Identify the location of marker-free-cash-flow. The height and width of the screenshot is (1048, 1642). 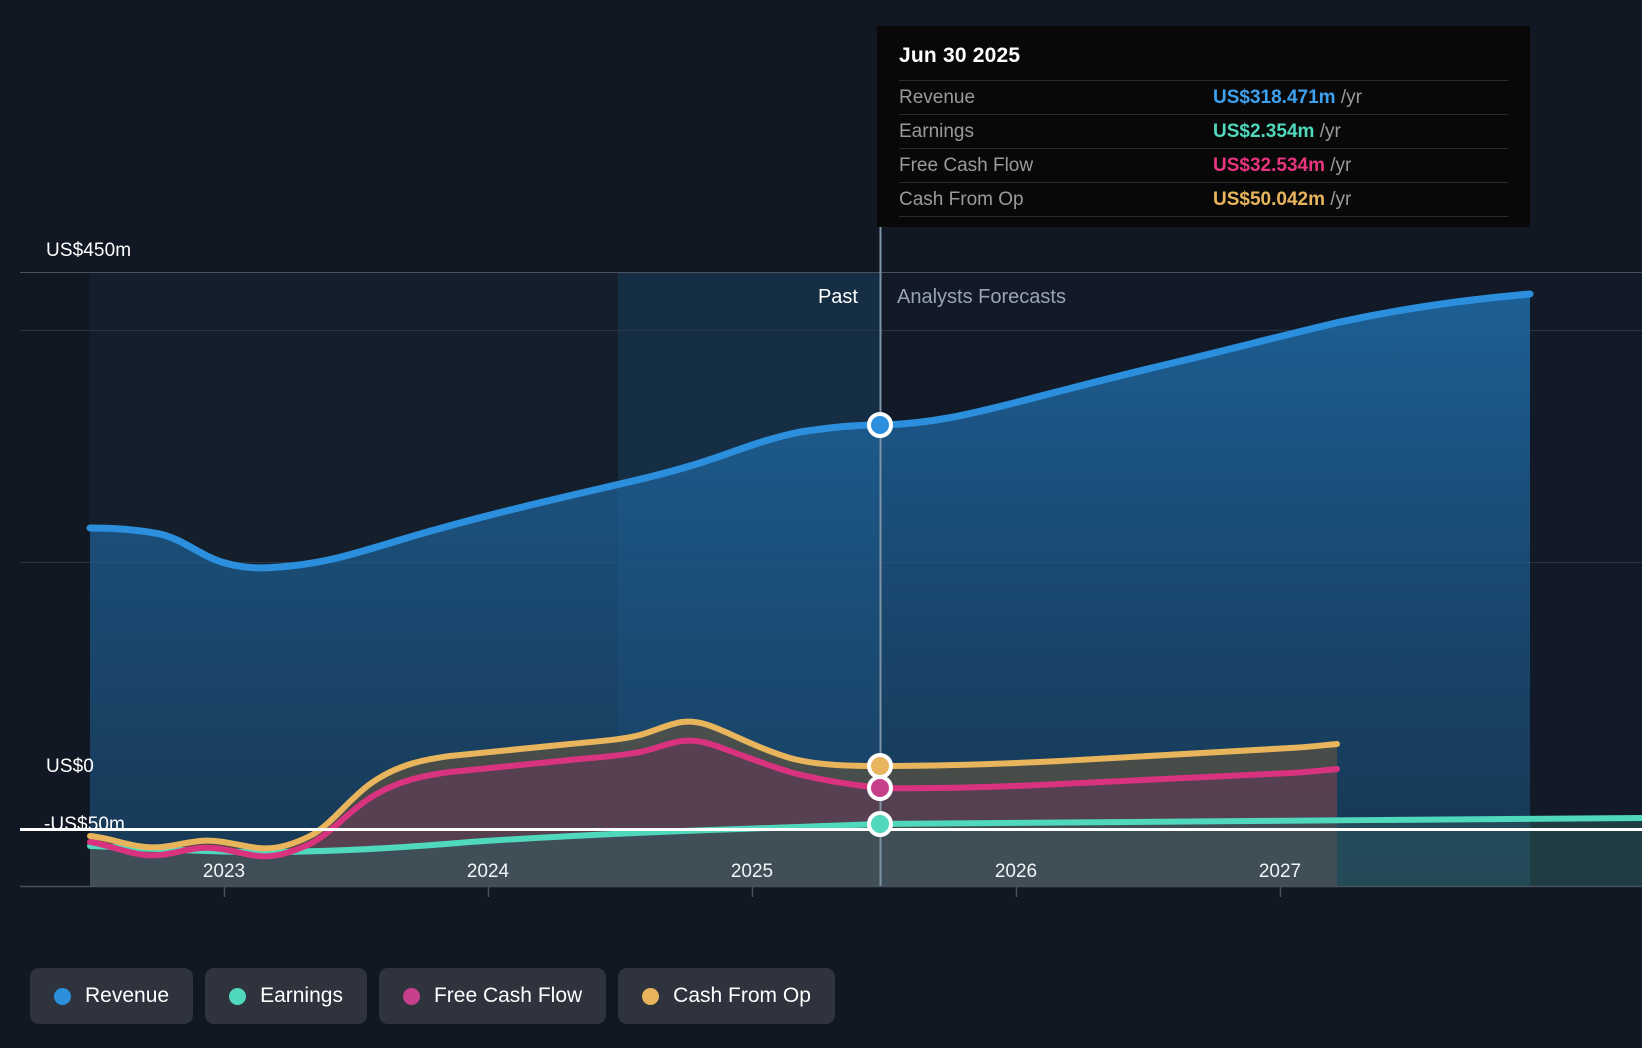
(880, 788).